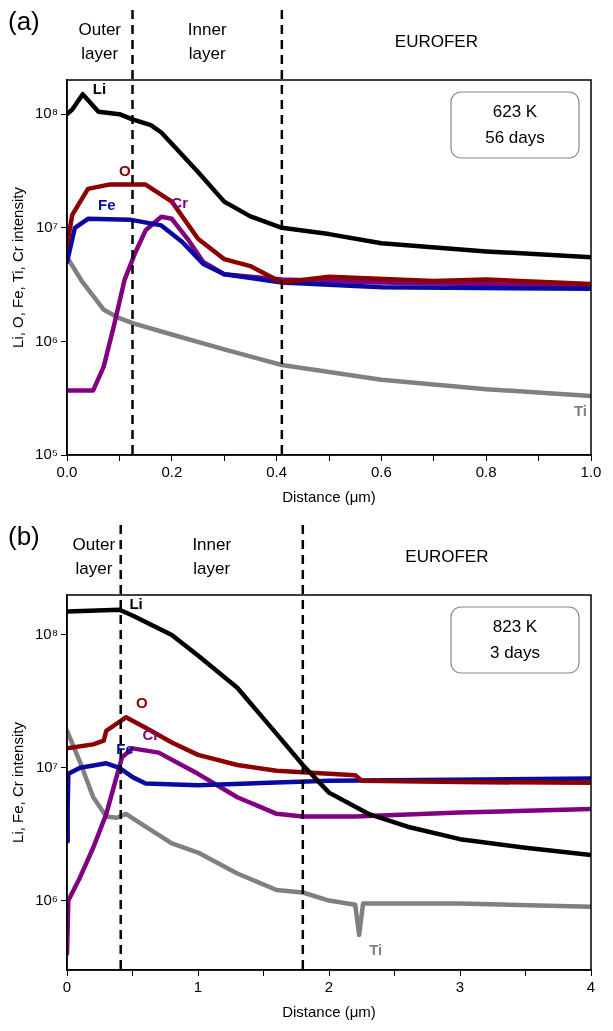  I want to click on x-tick-label: 1.0, so click(591, 472).